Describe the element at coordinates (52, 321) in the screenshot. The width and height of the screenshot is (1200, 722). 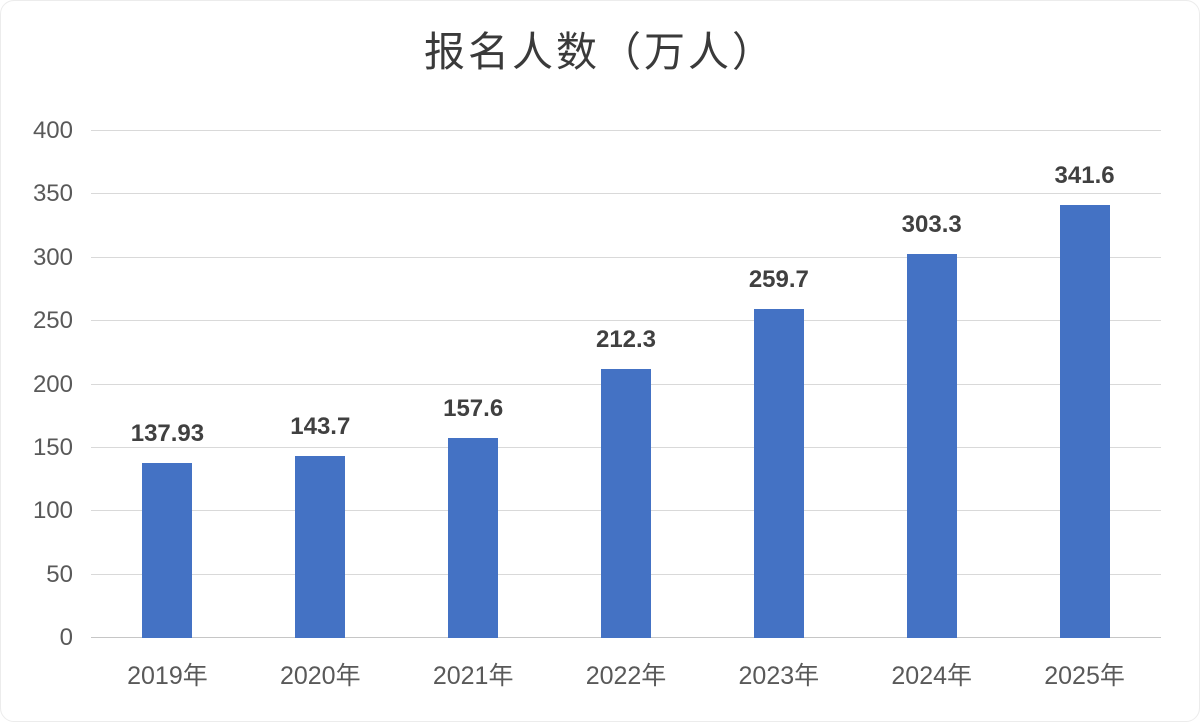
I see `y-tick-label: 250` at that location.